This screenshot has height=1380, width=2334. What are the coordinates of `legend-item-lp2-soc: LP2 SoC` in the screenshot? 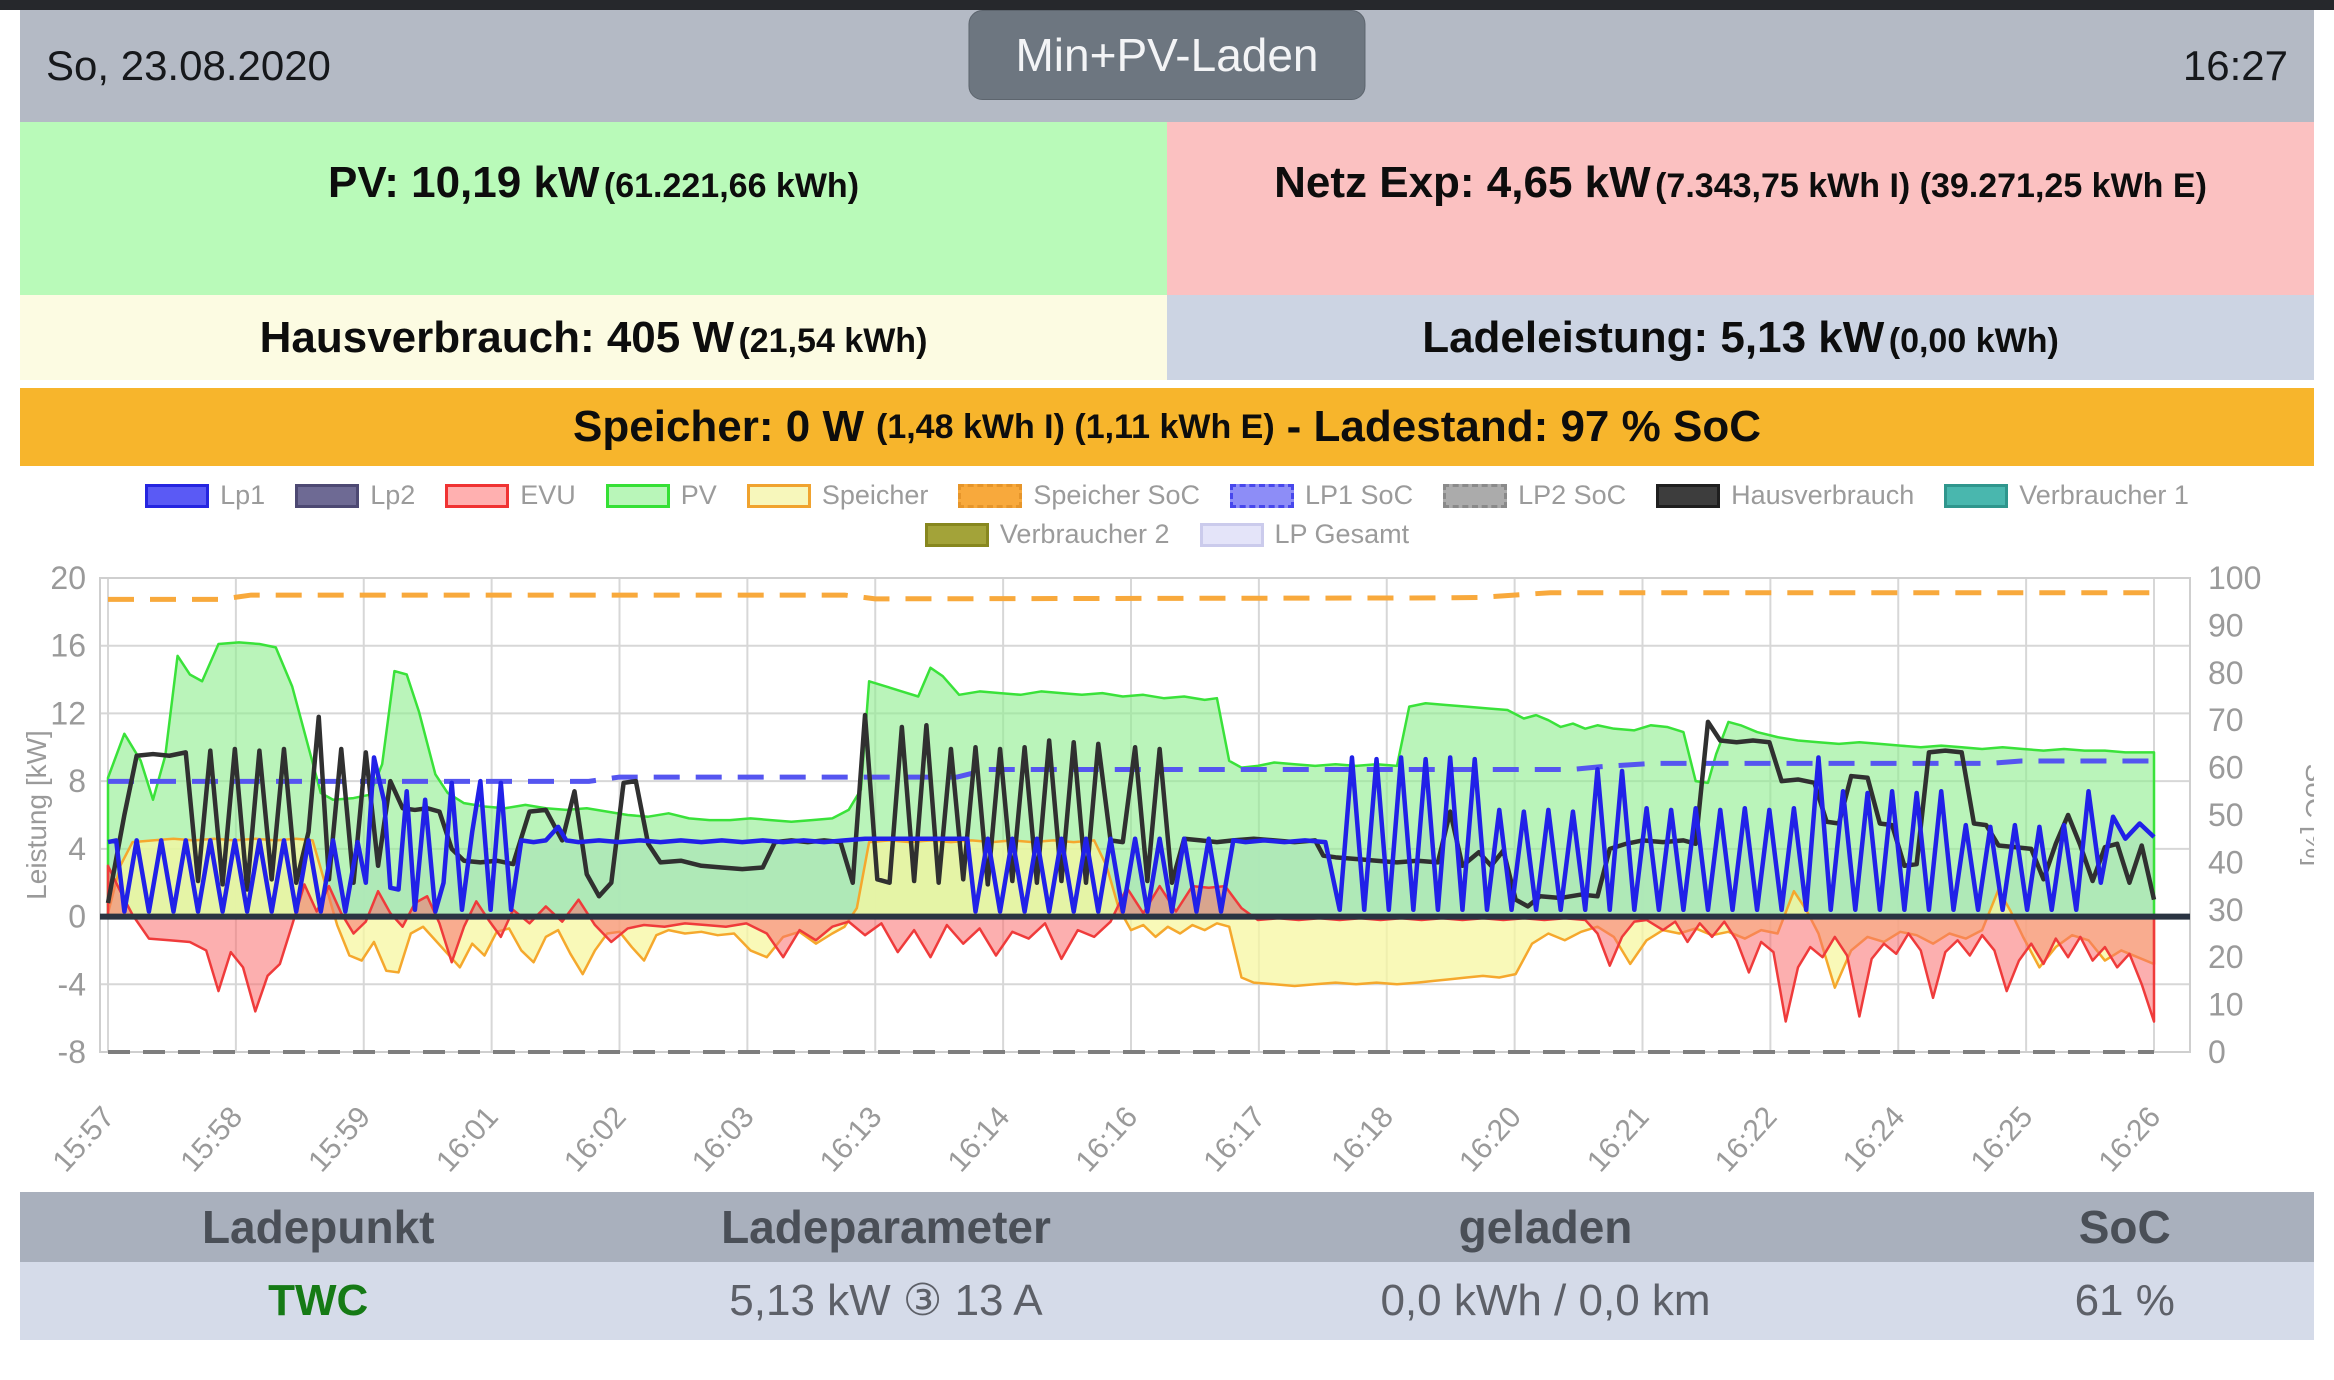 It's located at (1534, 495).